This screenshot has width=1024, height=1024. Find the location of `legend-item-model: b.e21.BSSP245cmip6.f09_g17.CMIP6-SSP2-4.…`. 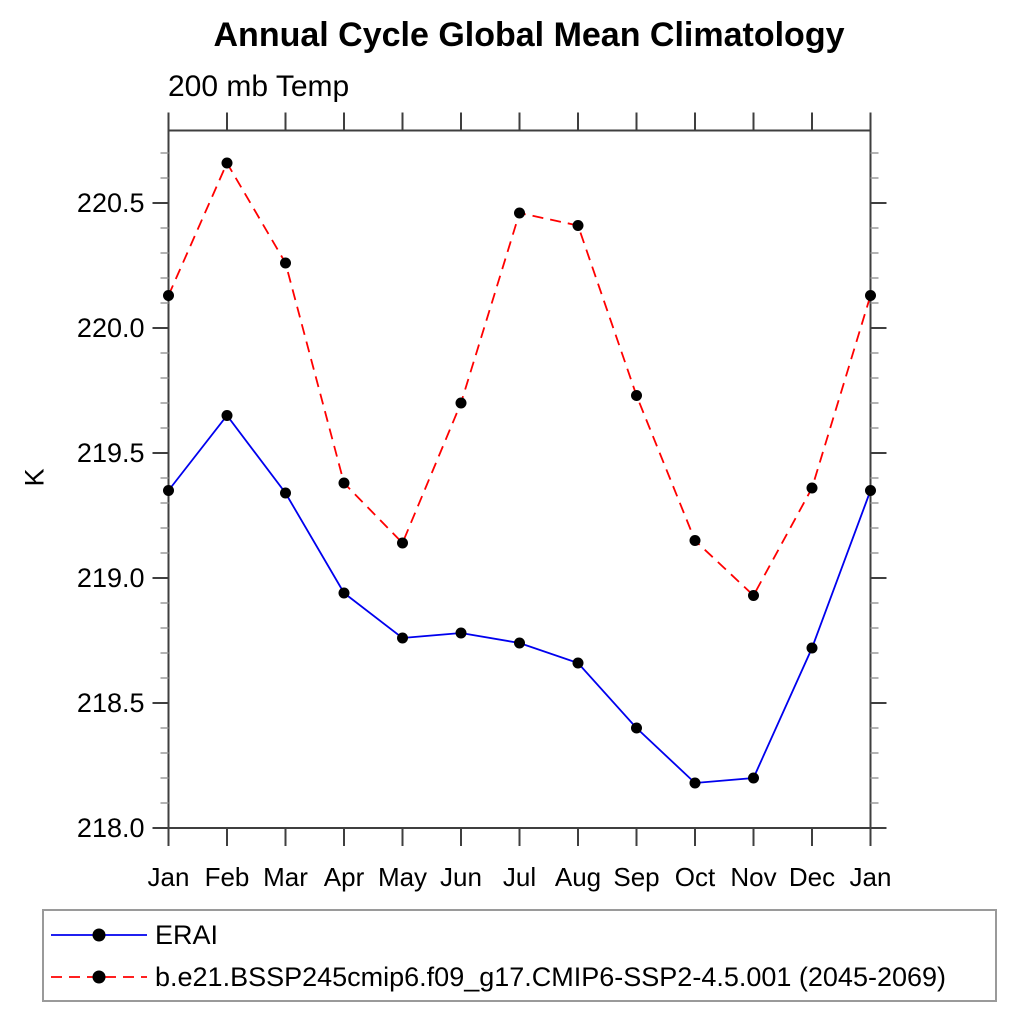

legend-item-model: b.e21.BSSP245cmip6.f09_g17.CMIP6-SSP2-4.… is located at coordinates (522, 977).